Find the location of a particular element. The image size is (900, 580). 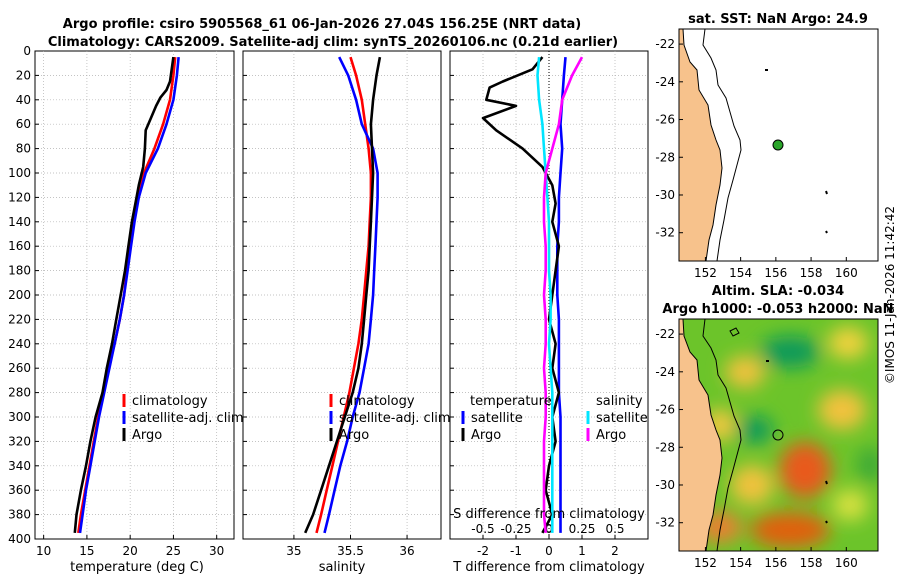

difference-xtick-label: -1 is located at coordinates (516, 551).